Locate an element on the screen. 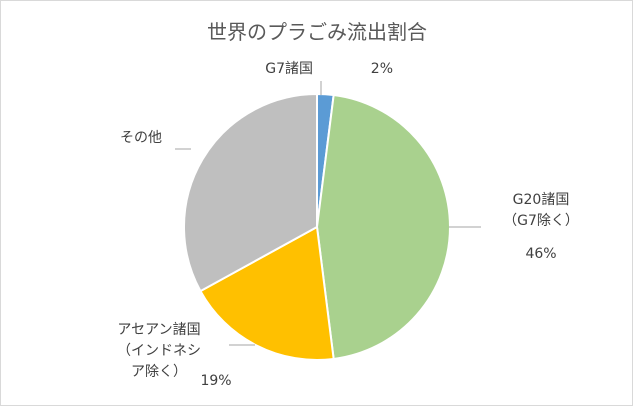  slice-label: その他 is located at coordinates (141, 138).